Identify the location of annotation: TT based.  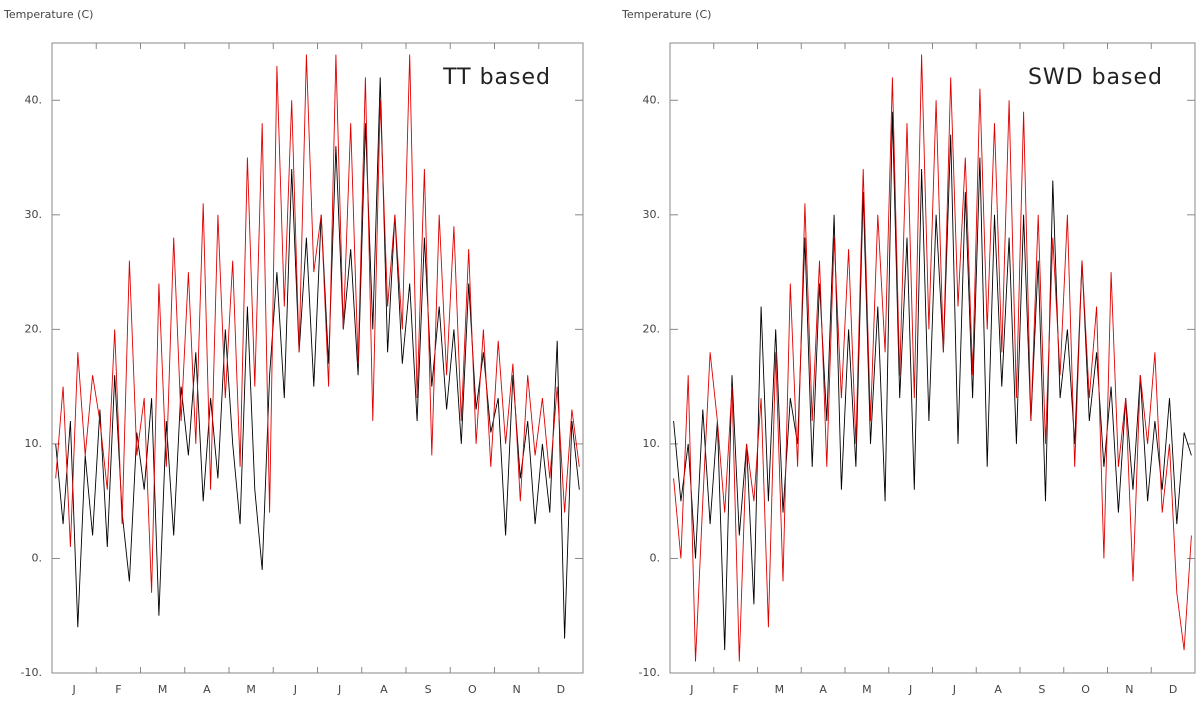
(496, 77).